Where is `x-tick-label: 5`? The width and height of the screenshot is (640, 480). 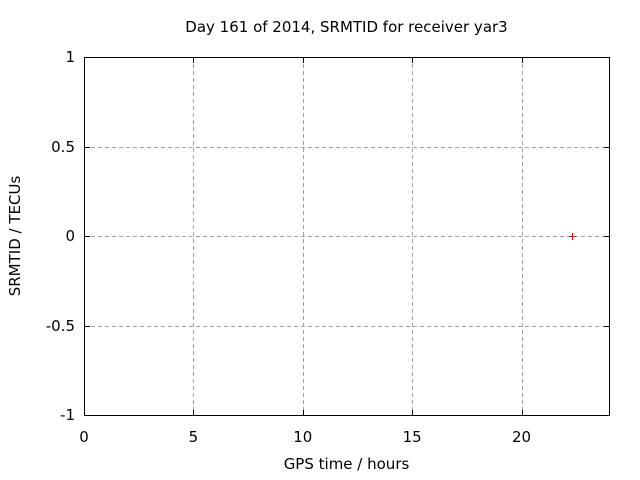 x-tick-label: 5 is located at coordinates (193, 437).